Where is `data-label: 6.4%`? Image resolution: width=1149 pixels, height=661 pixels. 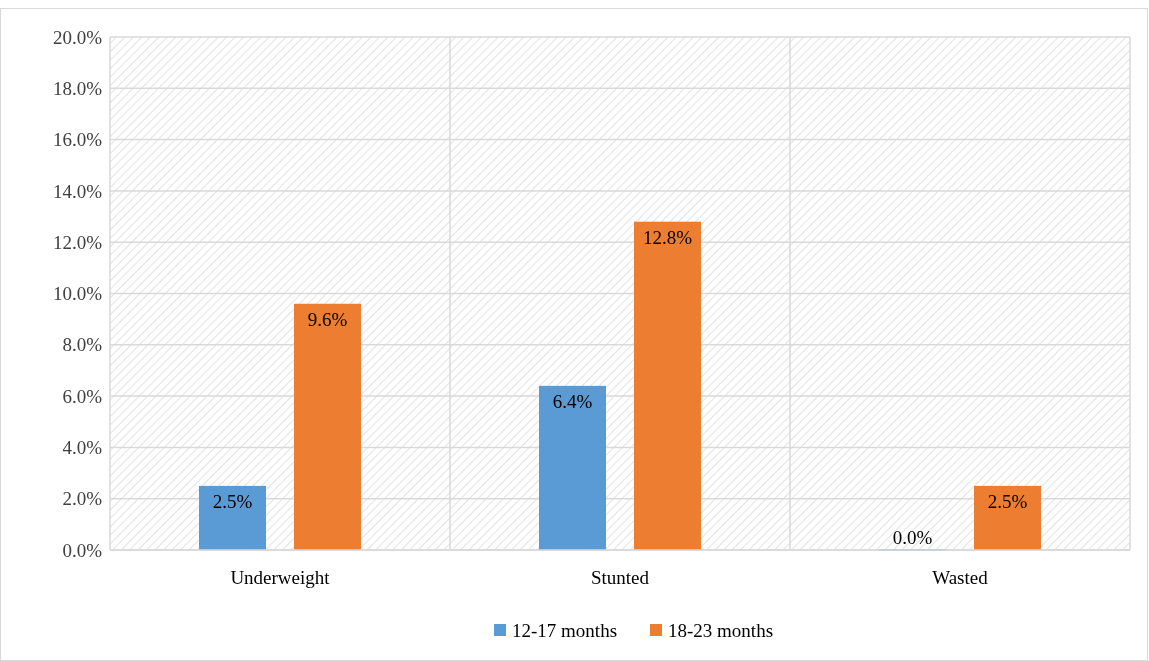 data-label: 6.4% is located at coordinates (572, 401).